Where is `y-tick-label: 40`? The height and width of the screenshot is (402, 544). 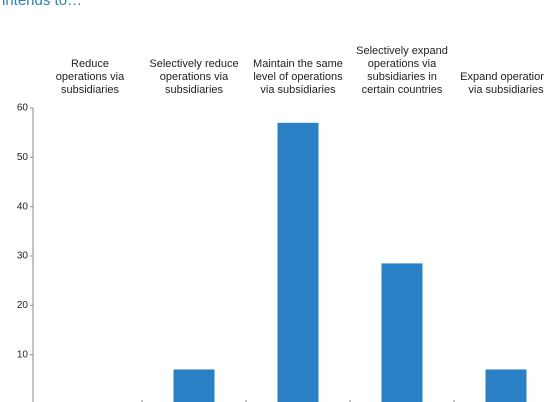 y-tick-label: 40 is located at coordinates (23, 206).